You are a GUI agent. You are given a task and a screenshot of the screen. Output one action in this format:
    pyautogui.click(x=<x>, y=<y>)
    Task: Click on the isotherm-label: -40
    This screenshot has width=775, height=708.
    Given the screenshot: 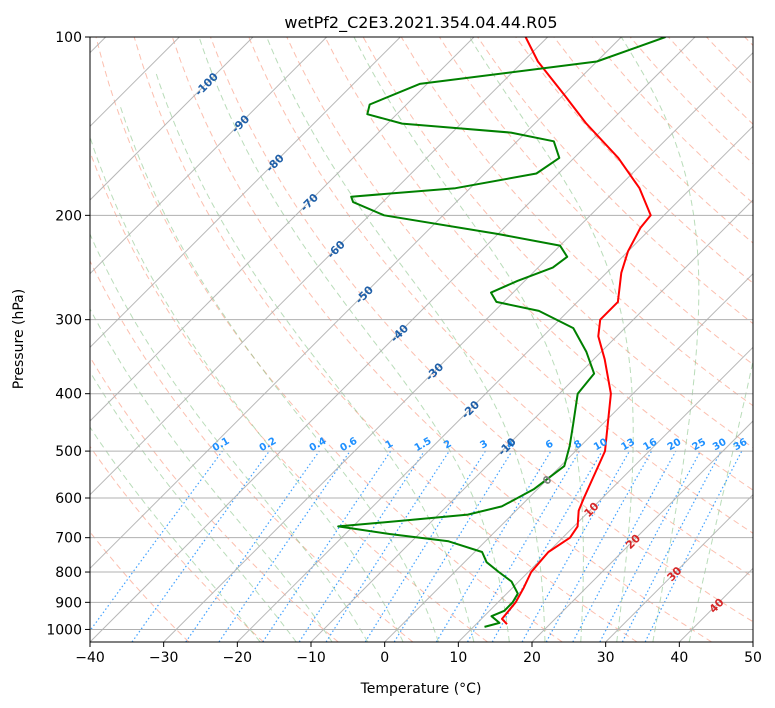 What is the action you would take?
    pyautogui.click(x=399, y=333)
    